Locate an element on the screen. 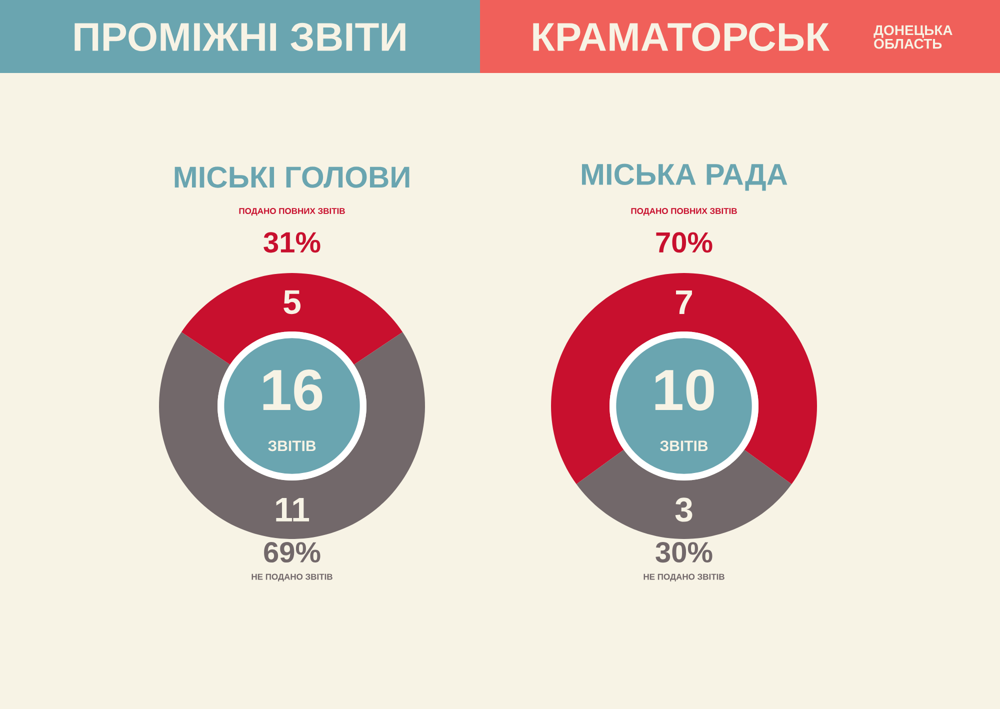  data-label: 7 is located at coordinates (684, 302).